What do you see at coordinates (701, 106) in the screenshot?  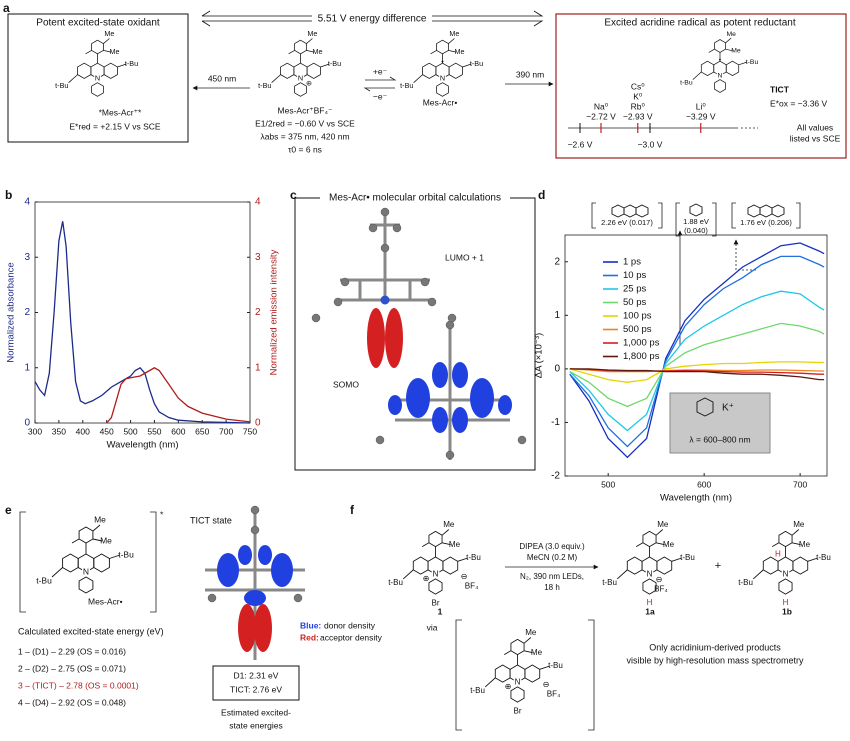 I see `metal-name: Li⁰` at bounding box center [701, 106].